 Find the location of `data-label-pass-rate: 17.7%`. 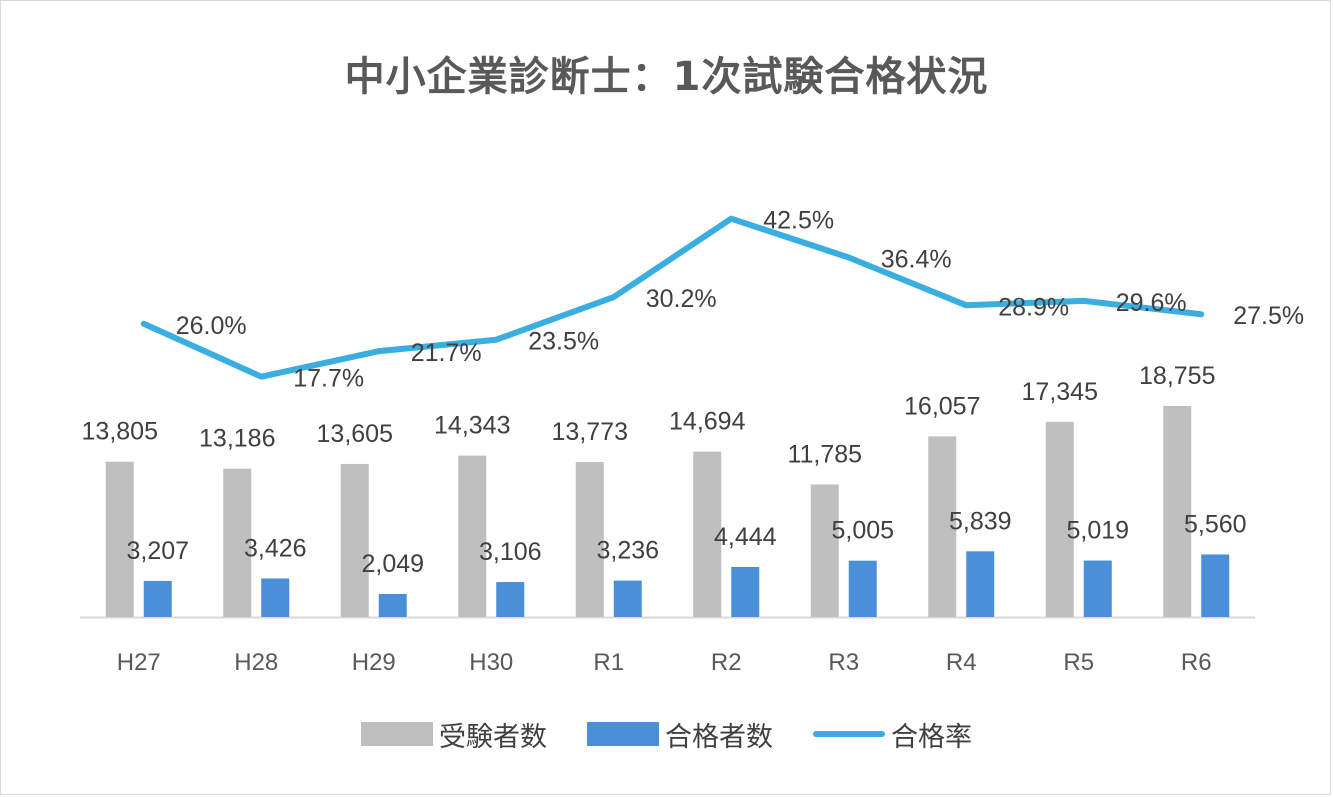

data-label-pass-rate: 17.7% is located at coordinates (328, 379).